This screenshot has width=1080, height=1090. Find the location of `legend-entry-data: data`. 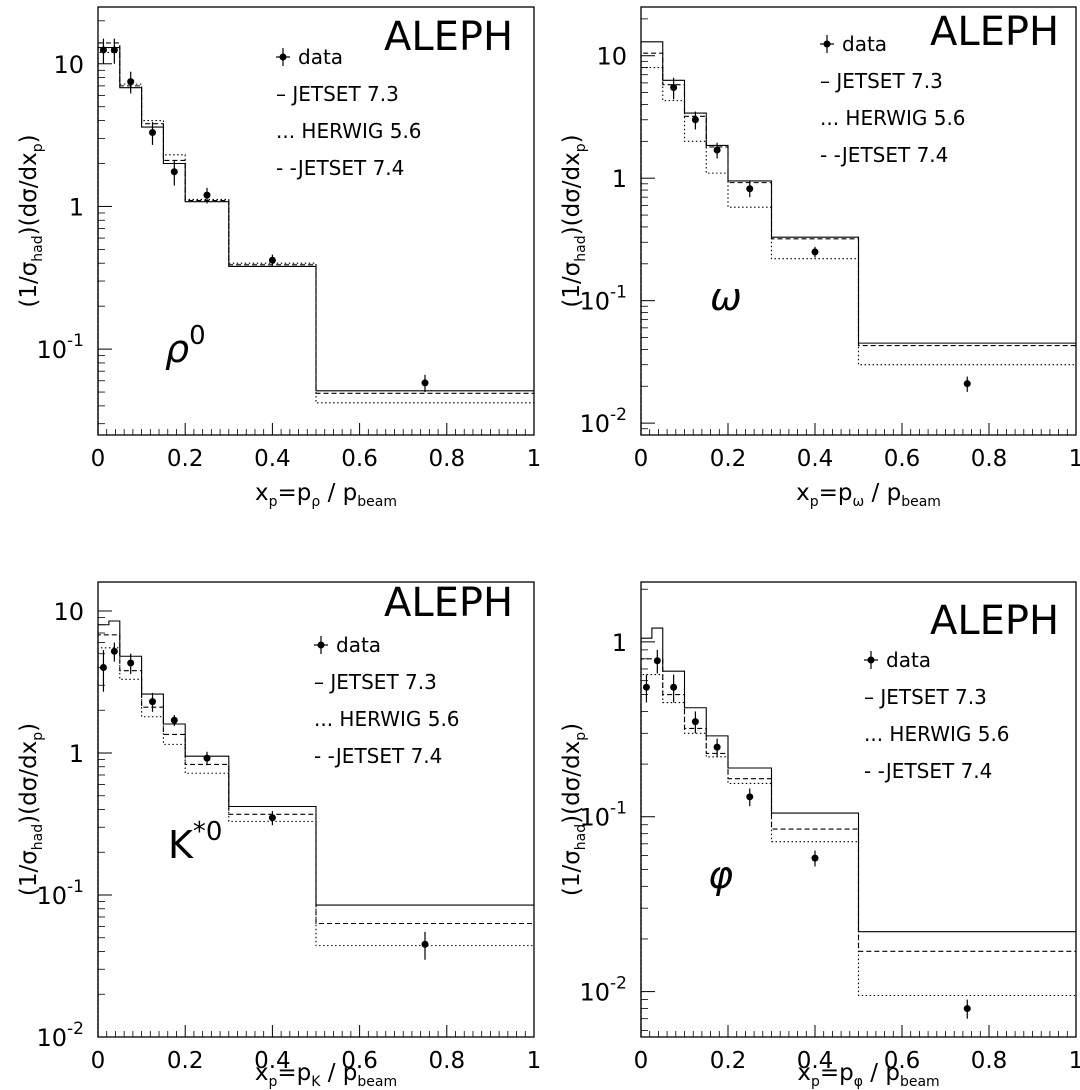

legend-entry-data: data is located at coordinates (908, 660).